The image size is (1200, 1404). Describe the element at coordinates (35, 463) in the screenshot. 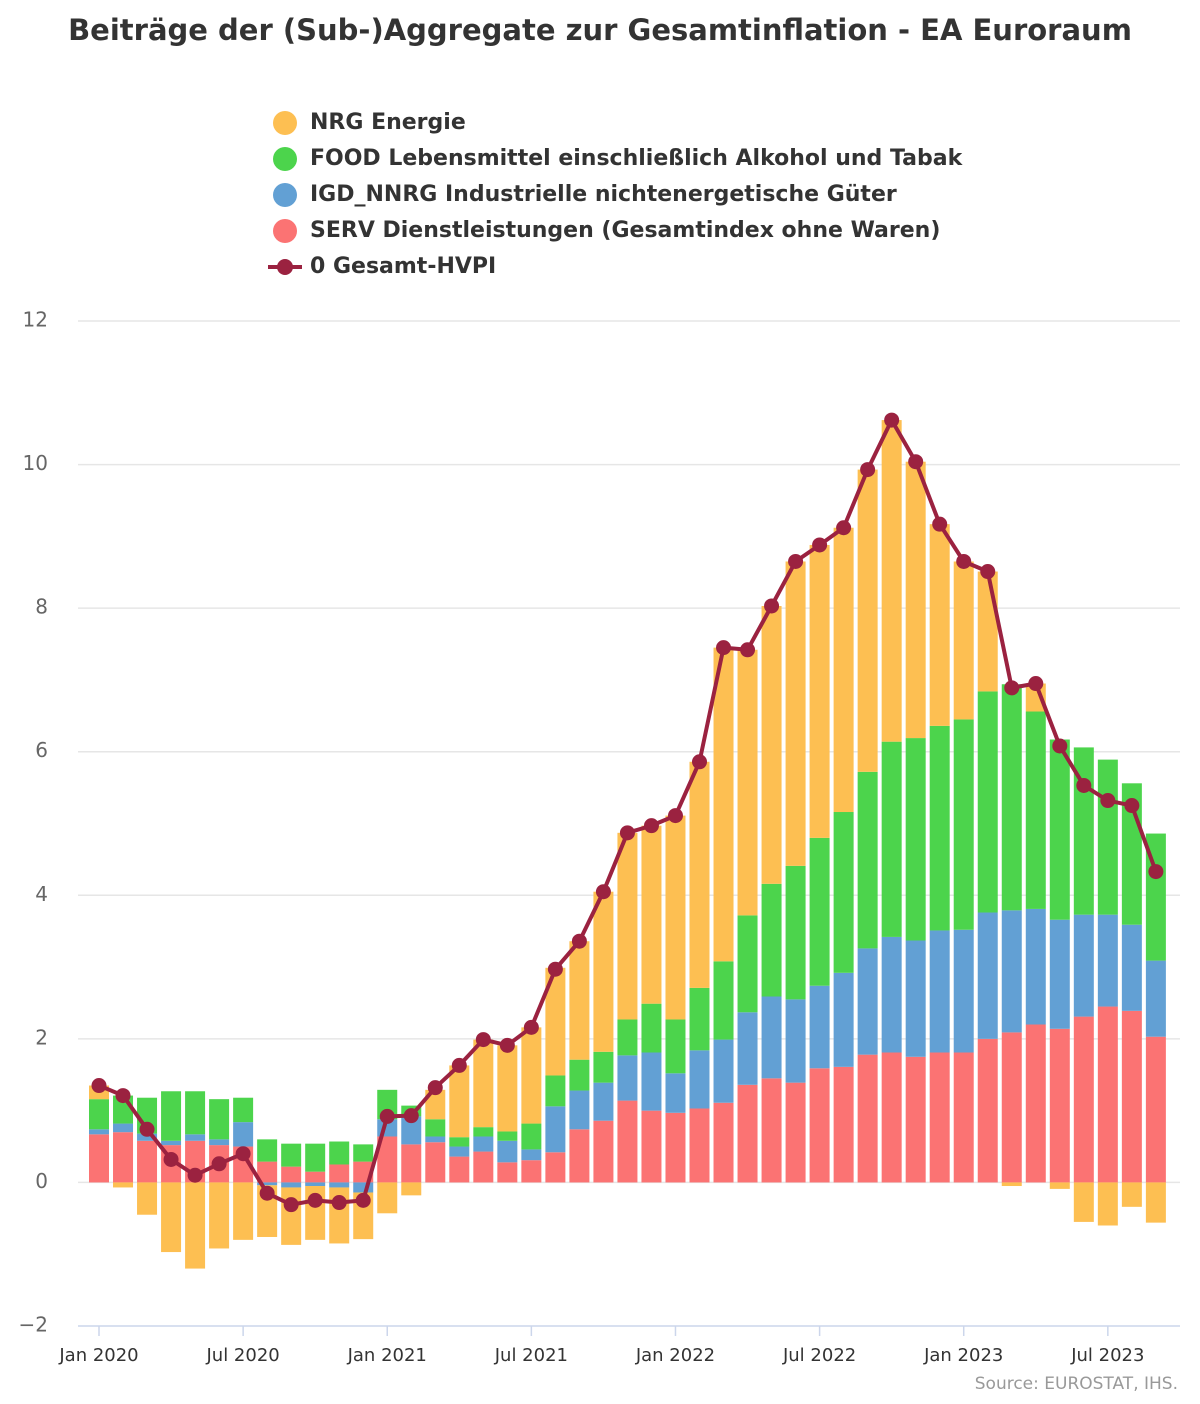

I see `y-tick-label: 10` at that location.